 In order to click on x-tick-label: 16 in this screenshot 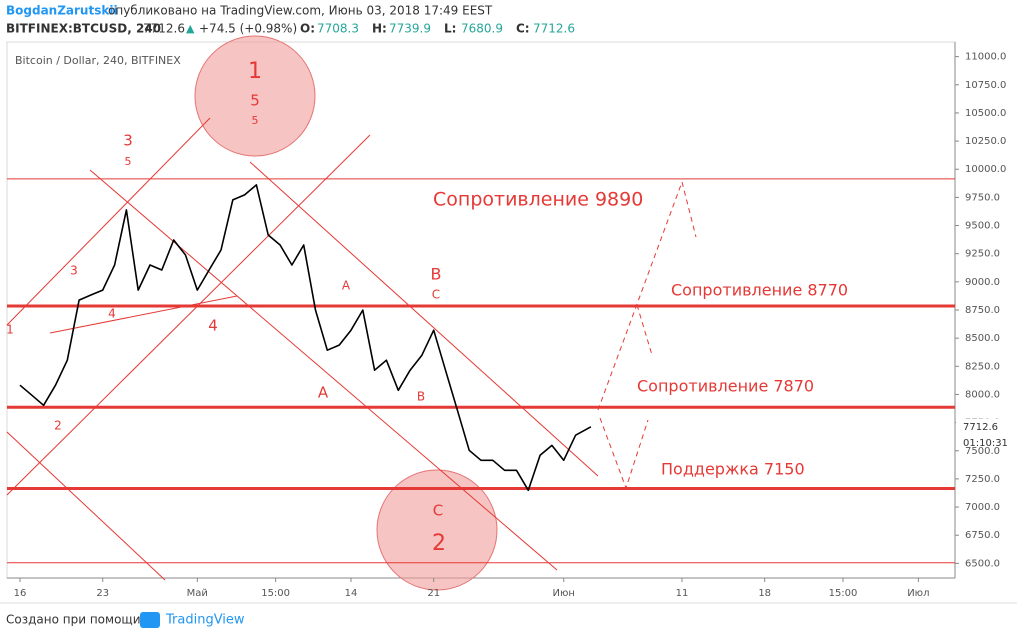, I will do `click(20, 593)`.